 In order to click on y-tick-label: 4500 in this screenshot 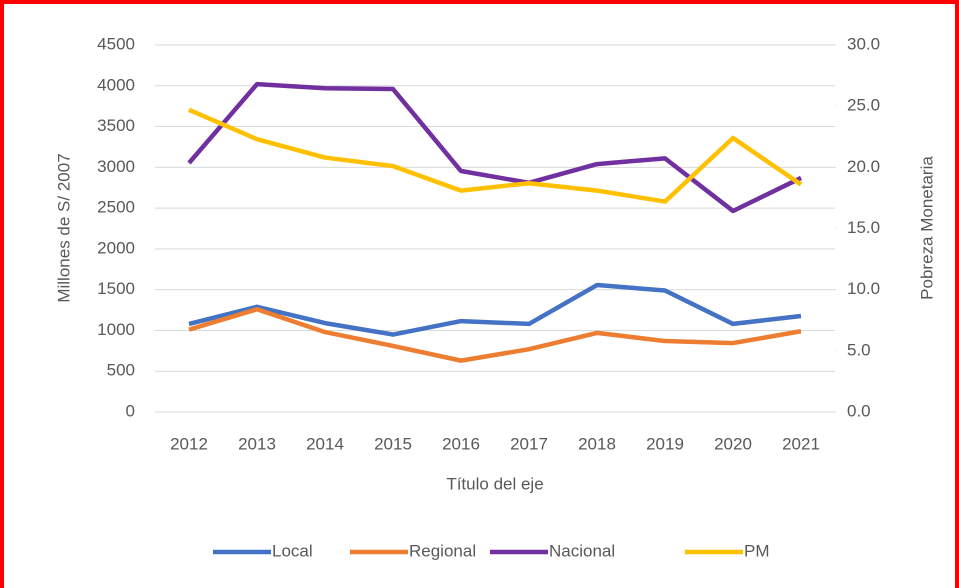, I will do `click(116, 43)`.